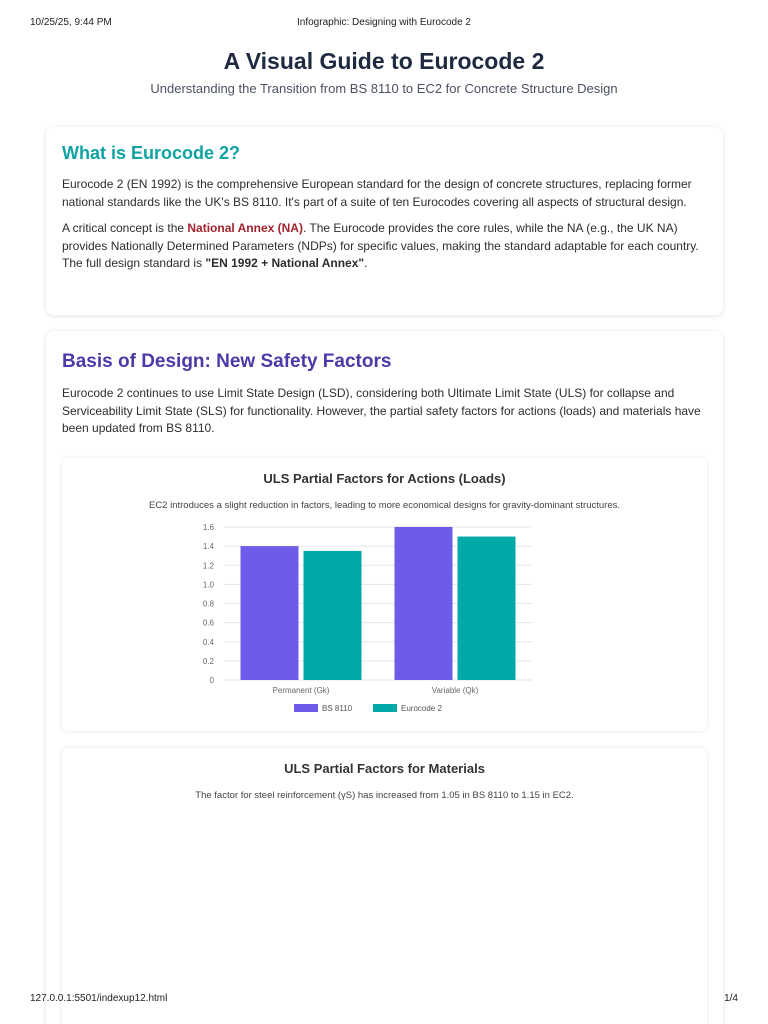  I want to click on y-tick-label-5: 1.0, so click(209, 584).